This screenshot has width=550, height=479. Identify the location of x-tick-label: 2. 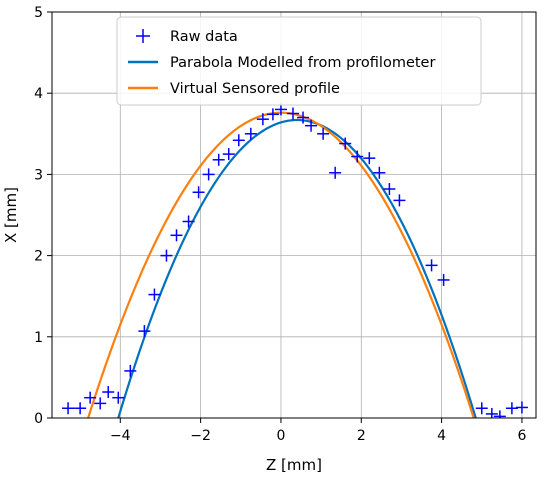
(361, 436).